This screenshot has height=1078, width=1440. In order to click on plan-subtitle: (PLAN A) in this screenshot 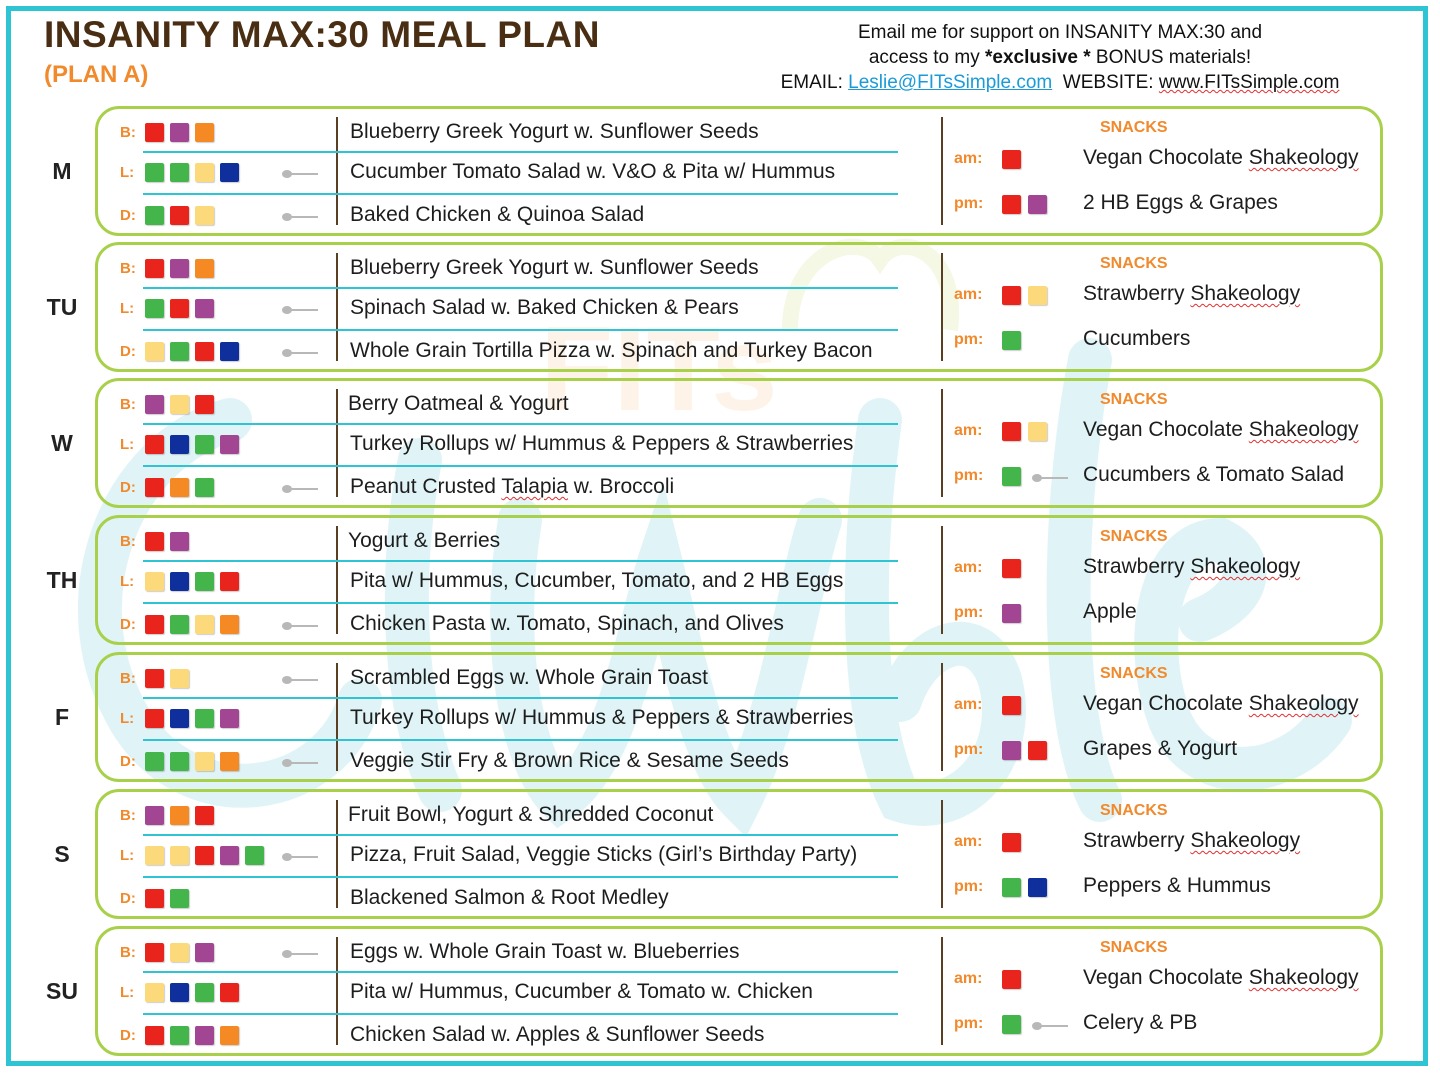, I will do `click(96, 74)`.